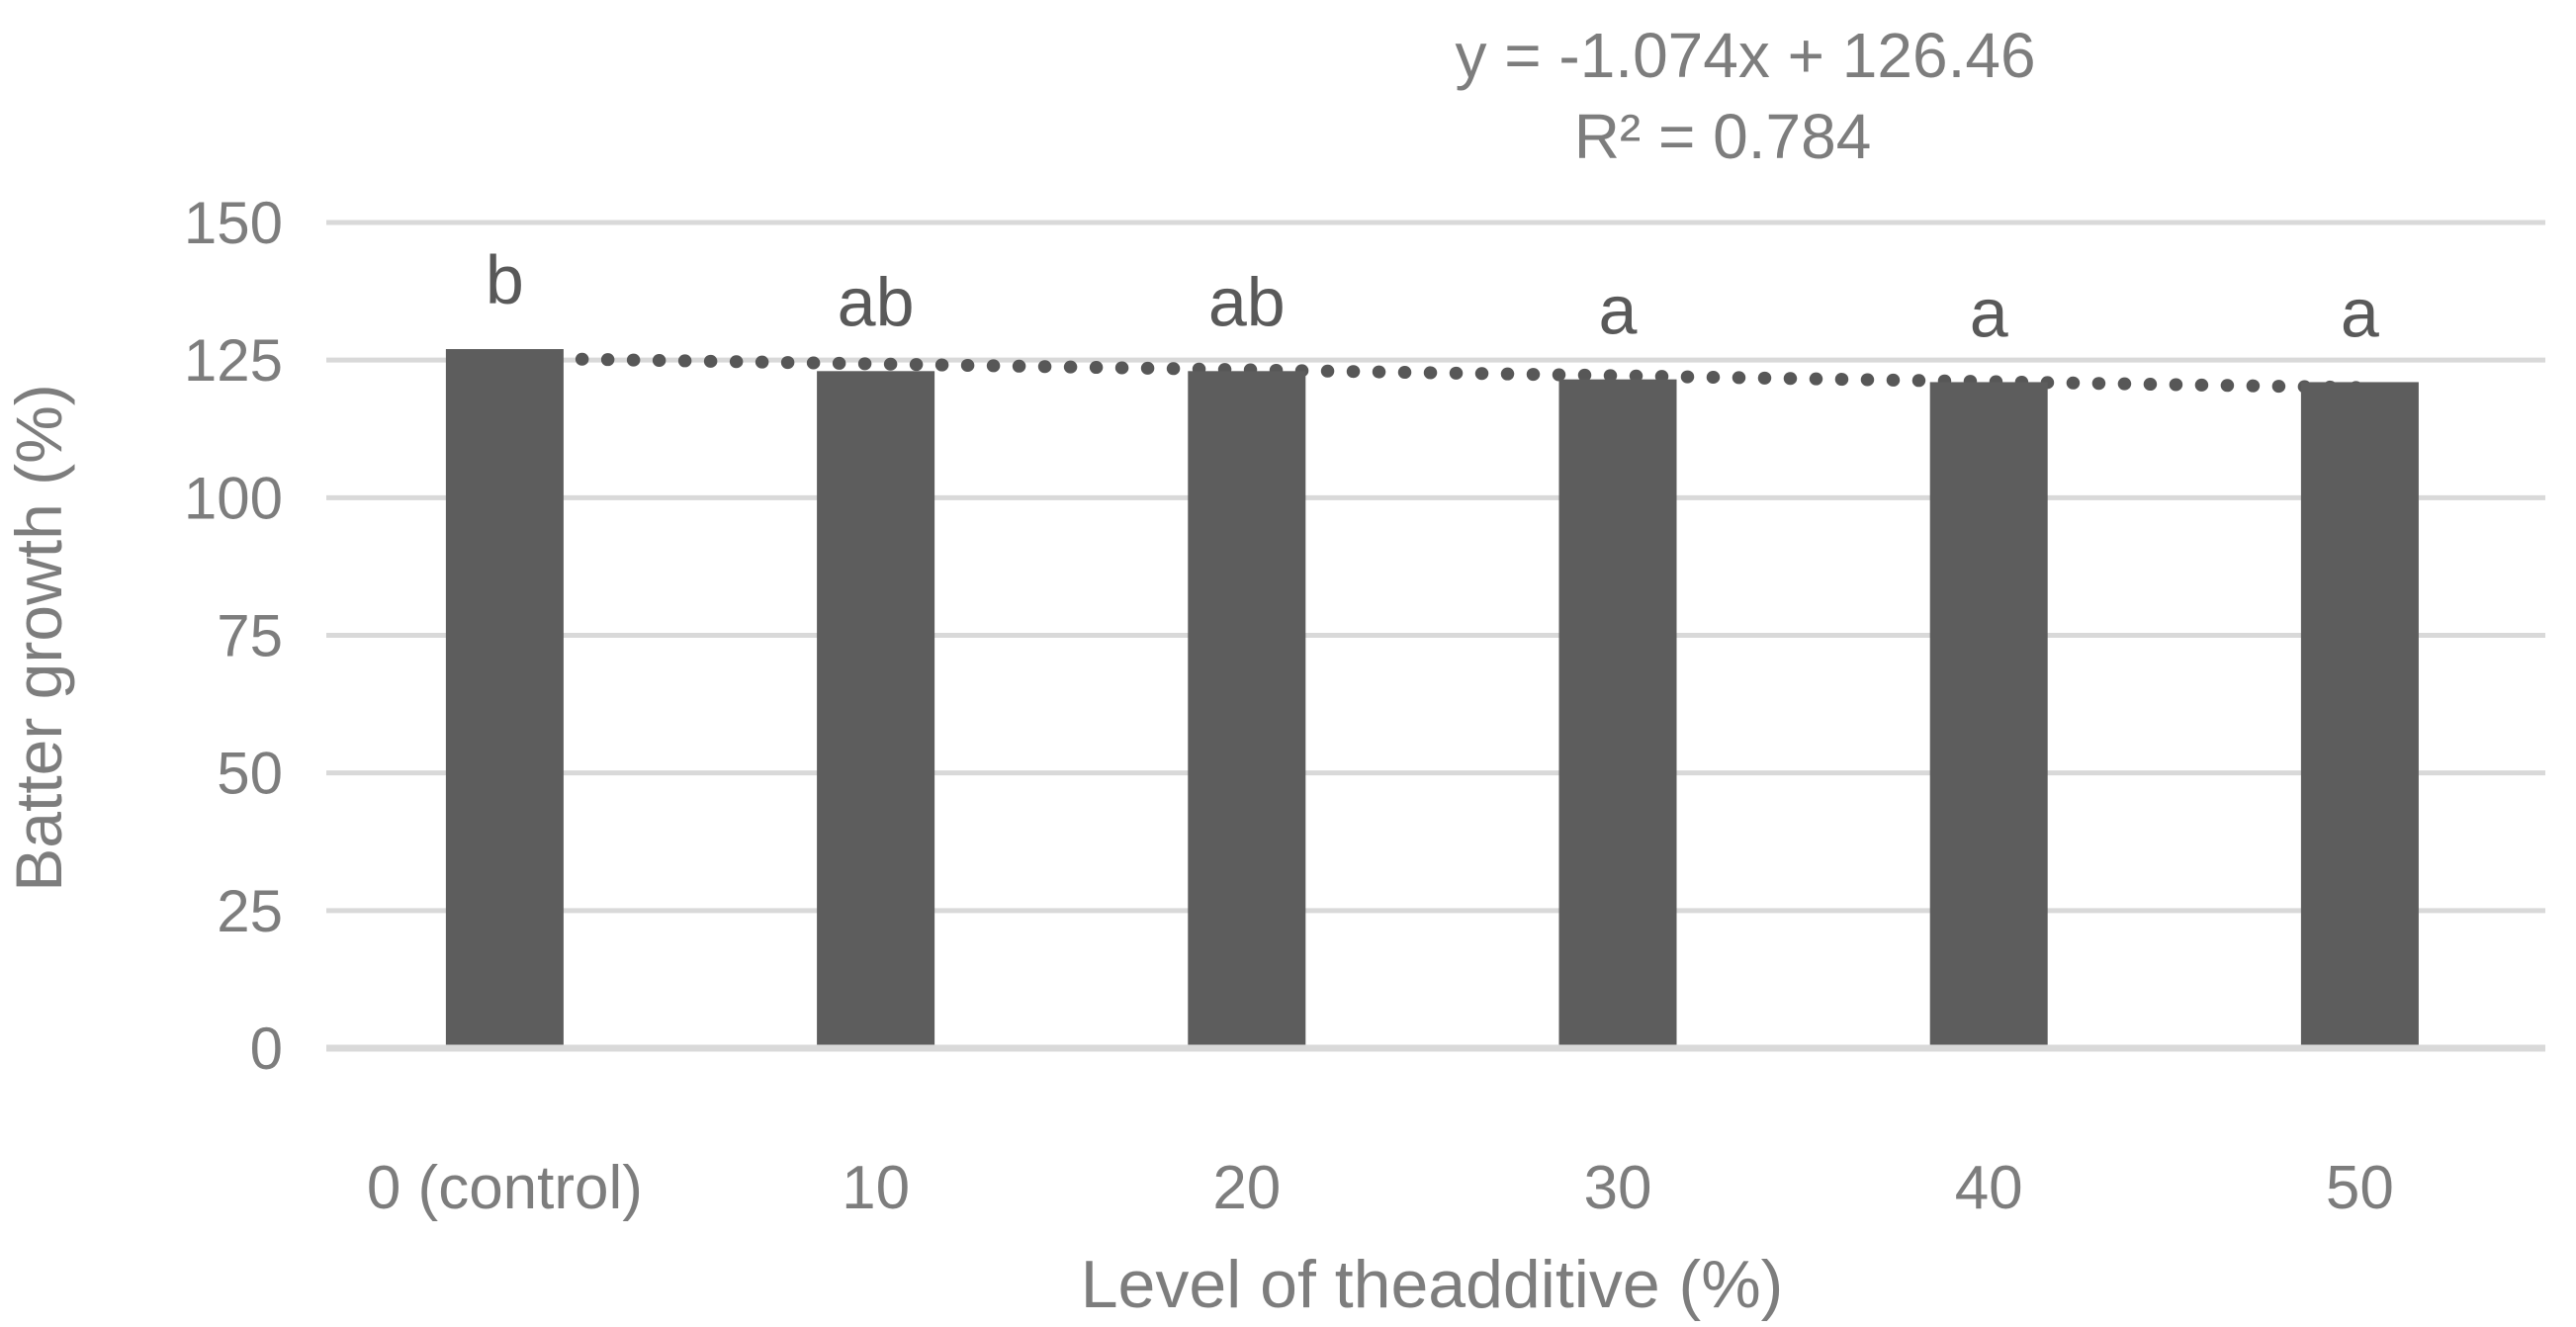 The height and width of the screenshot is (1327, 2576). What do you see at coordinates (876, 1188) in the screenshot?
I see `x-tick-label: 10` at bounding box center [876, 1188].